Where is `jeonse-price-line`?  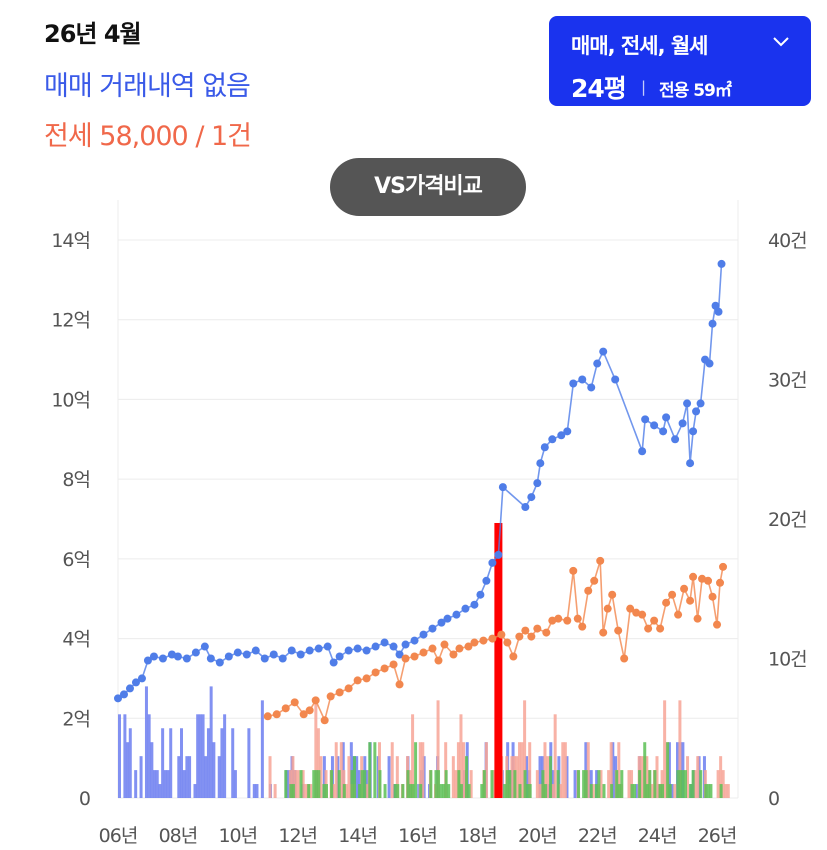 jeonse-price-line is located at coordinates (495, 641).